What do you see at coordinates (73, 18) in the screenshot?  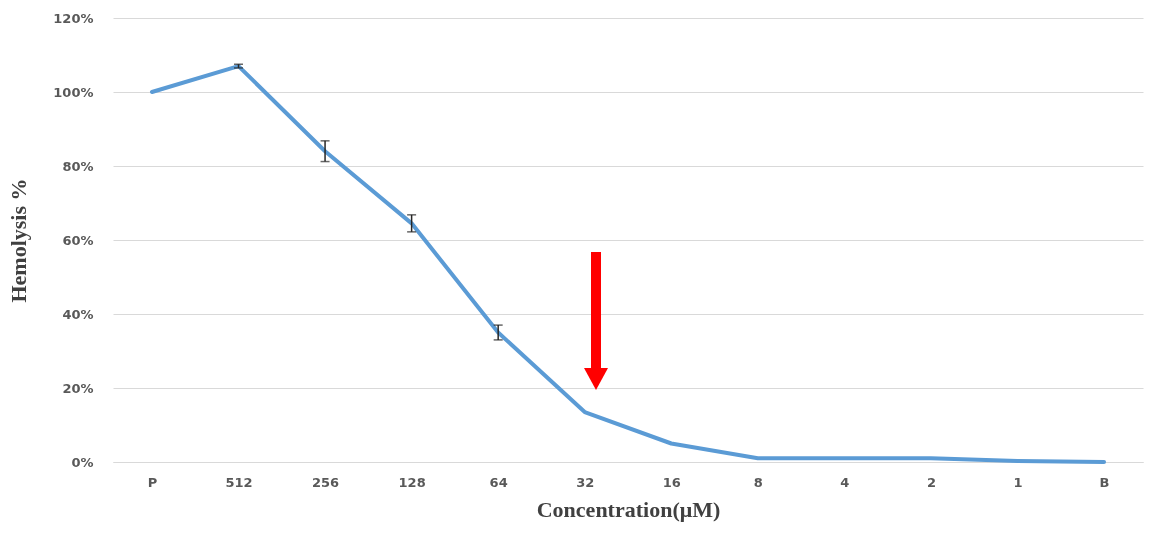 I see `y-tick-label: 120%` at bounding box center [73, 18].